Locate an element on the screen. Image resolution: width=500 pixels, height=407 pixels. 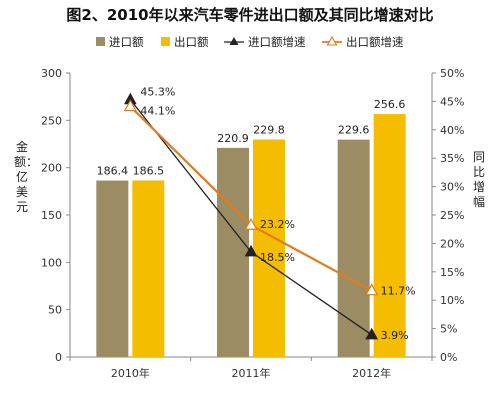
legend-label: 进口额 is located at coordinates (126, 42).